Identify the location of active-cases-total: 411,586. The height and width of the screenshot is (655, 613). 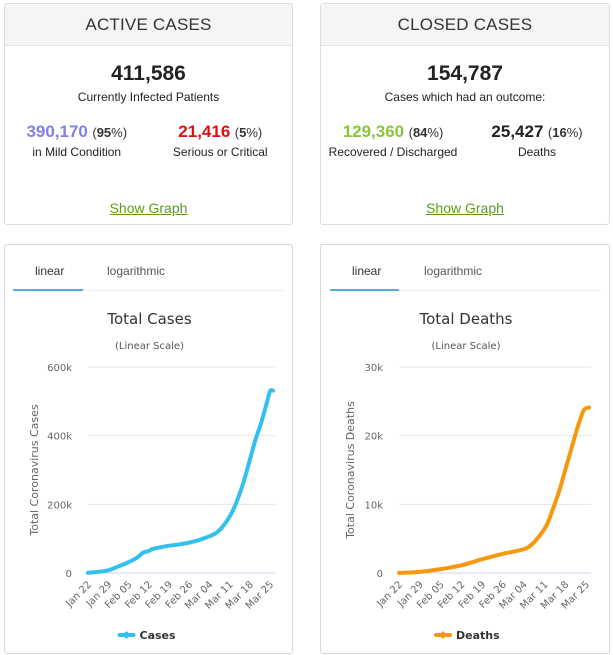
(148, 73).